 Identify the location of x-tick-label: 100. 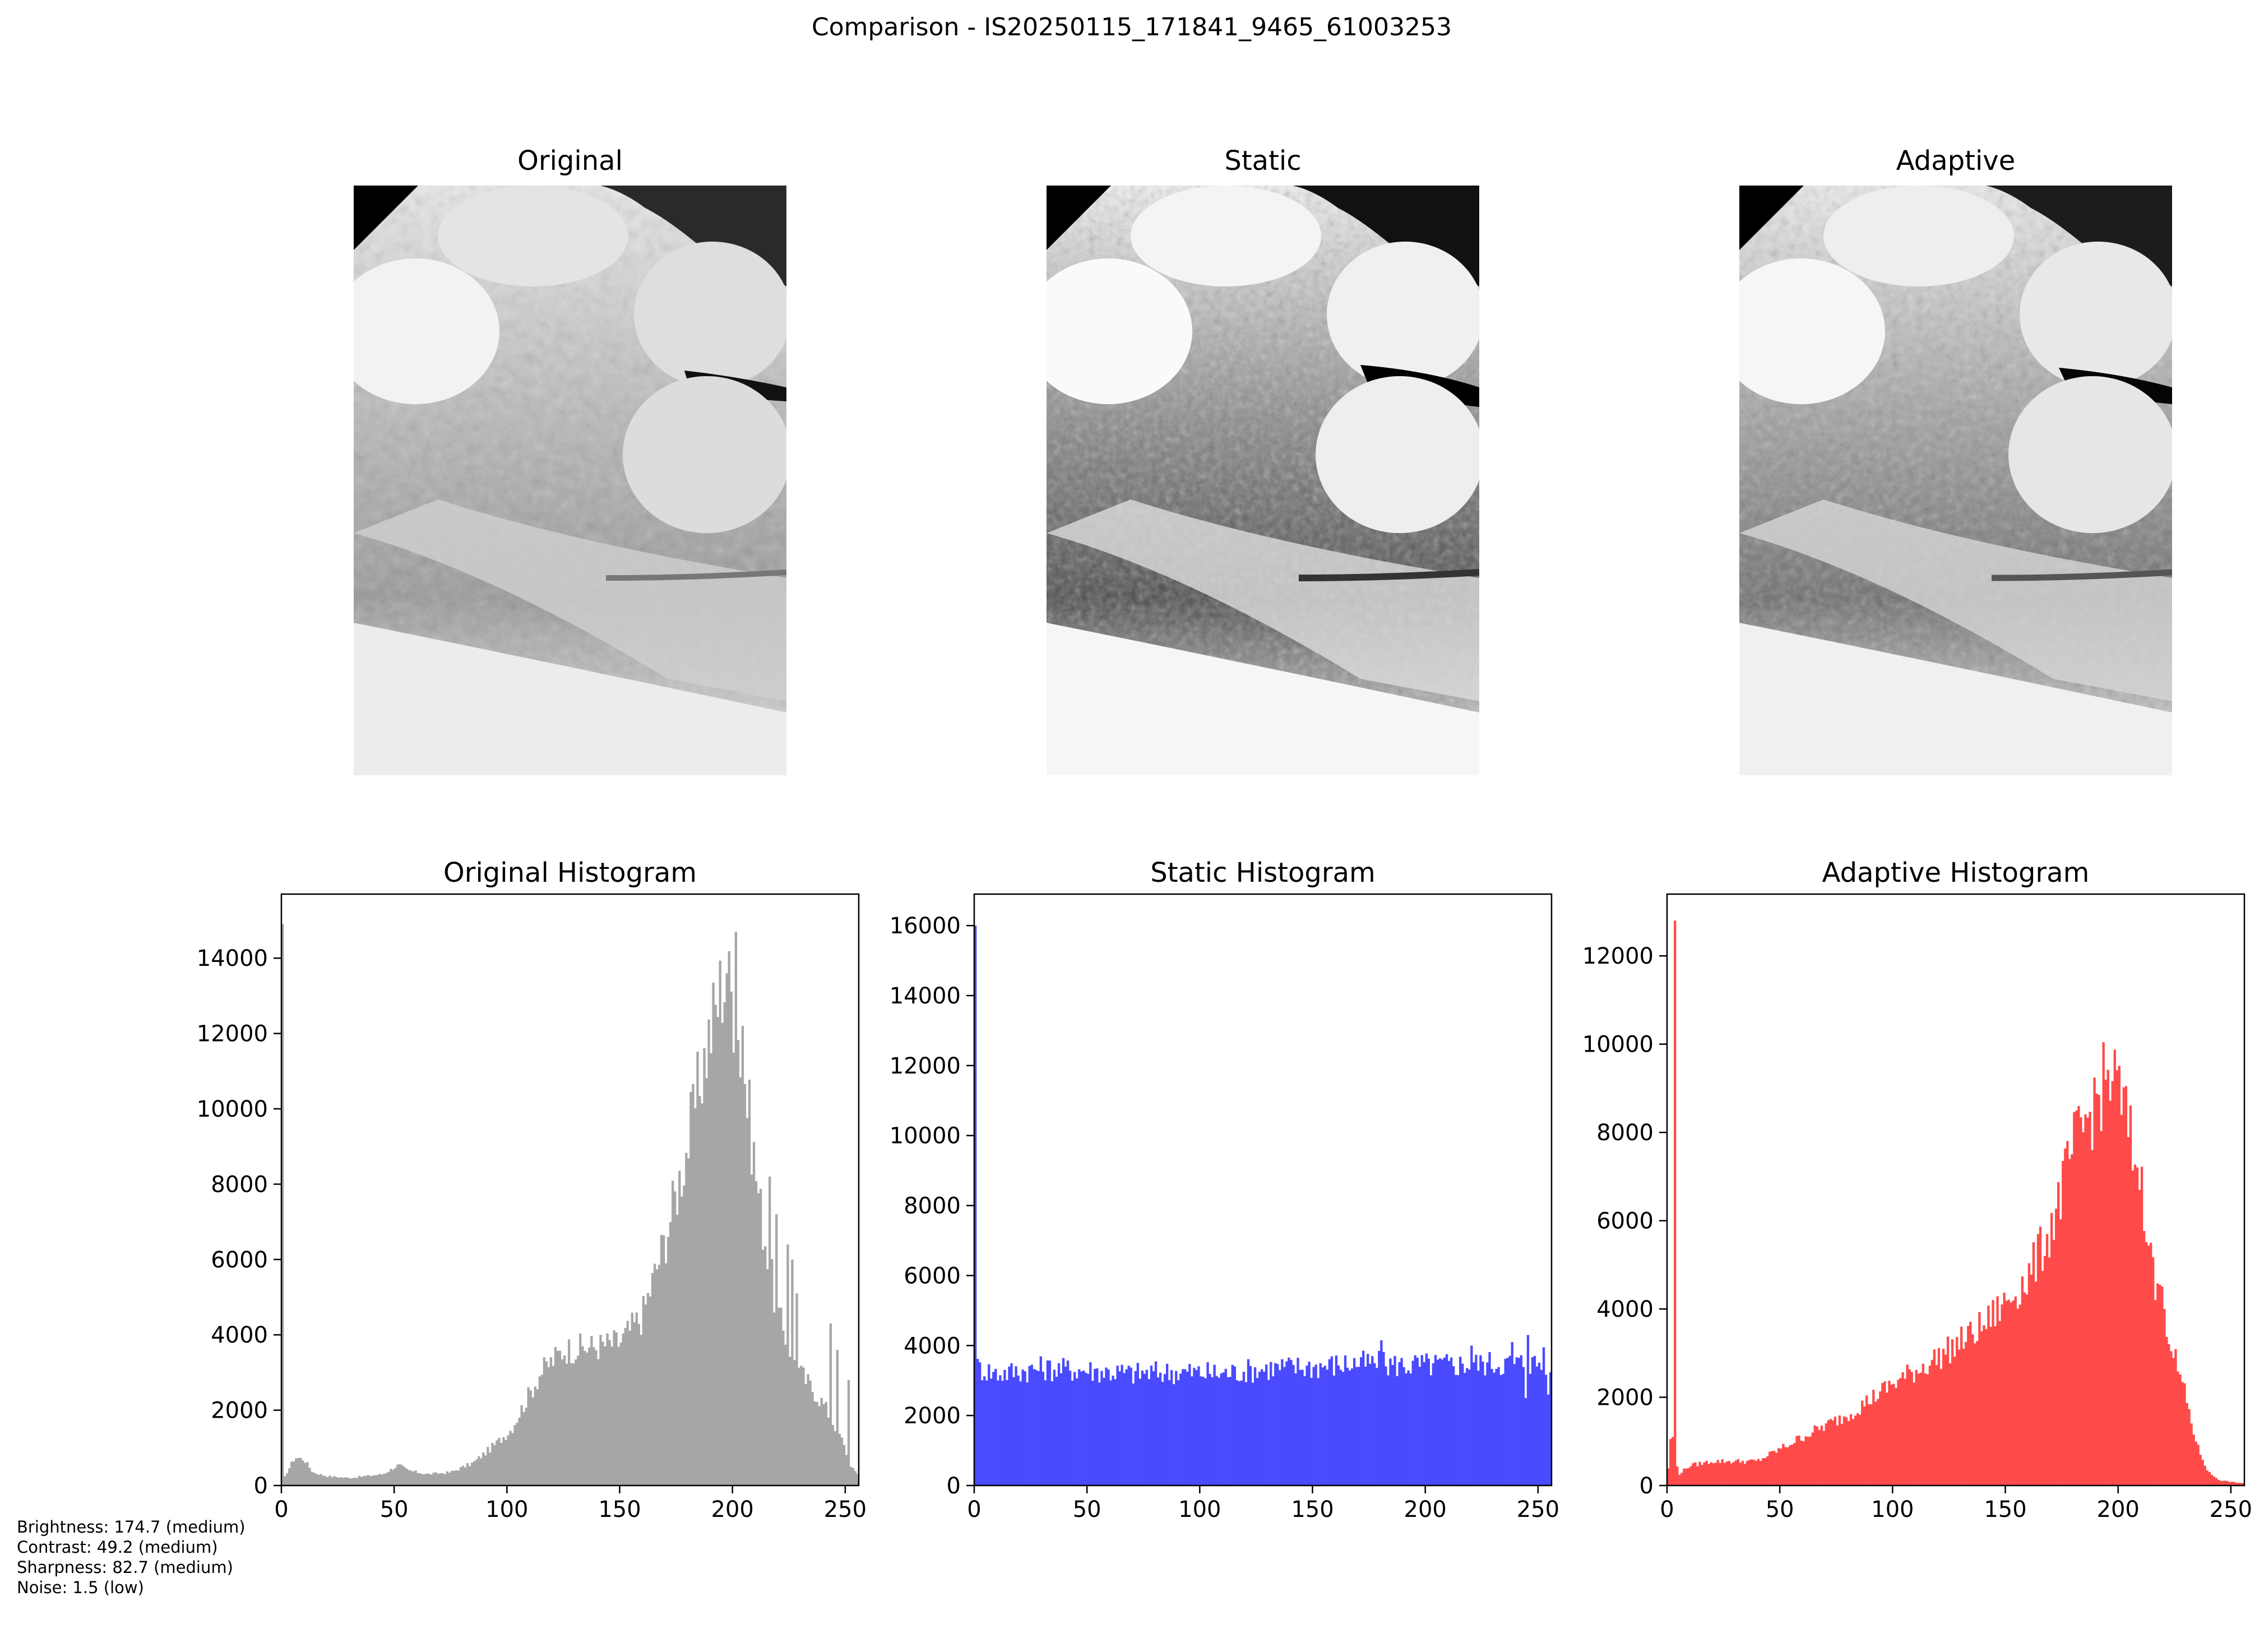
(506, 1510).